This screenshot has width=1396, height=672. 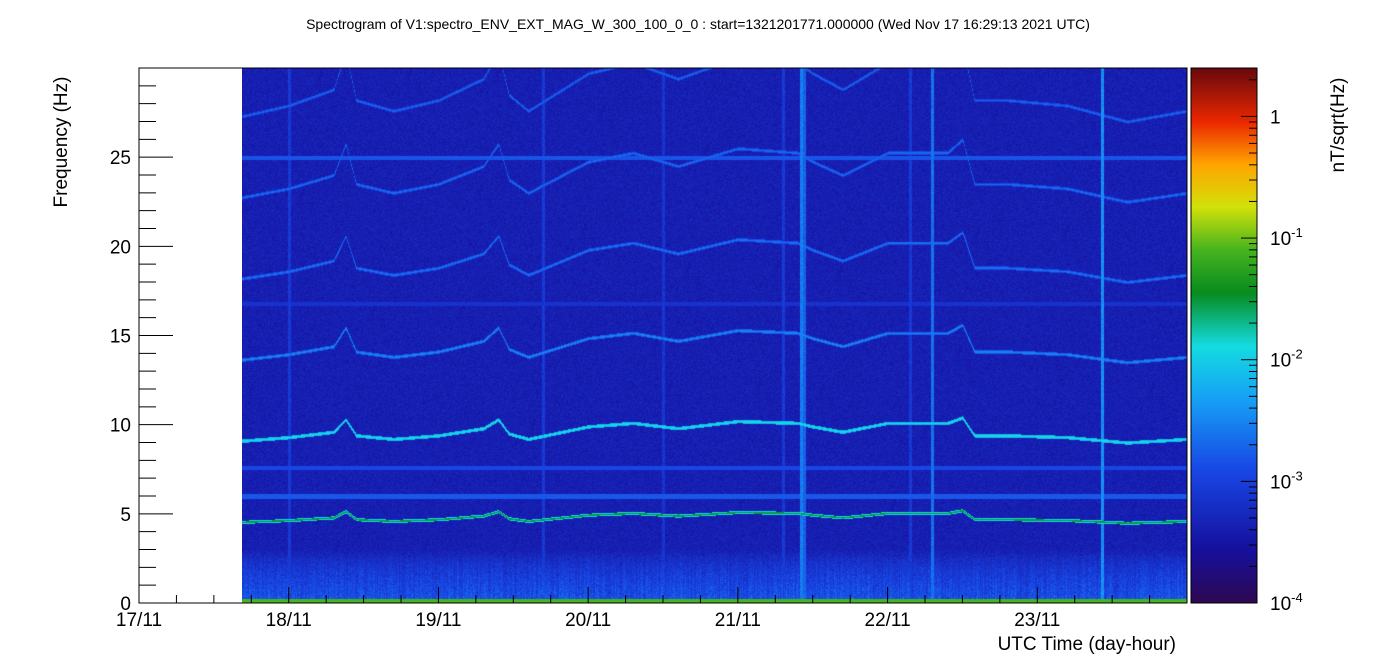 I want to click on x-tick-label: 17/11, so click(x=139, y=620).